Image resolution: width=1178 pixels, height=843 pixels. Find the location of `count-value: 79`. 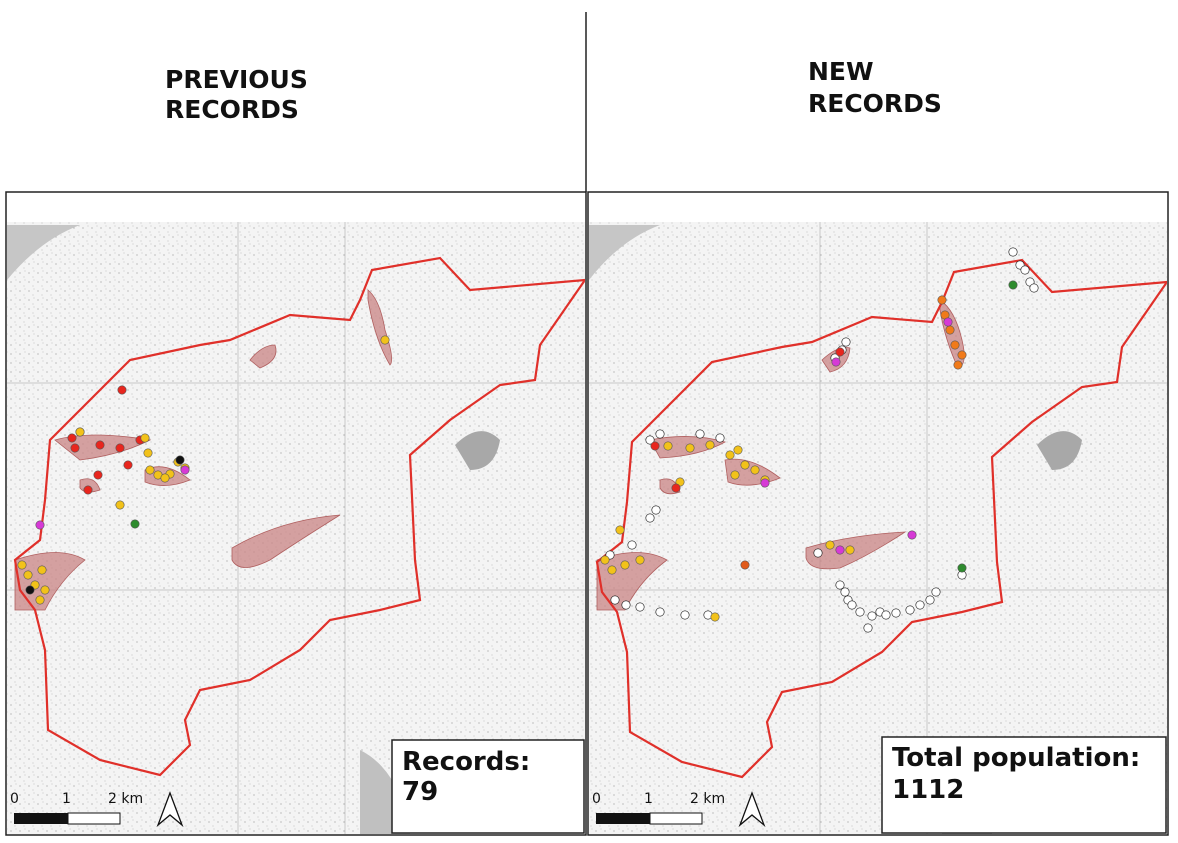

count-value: 79 is located at coordinates (420, 792).